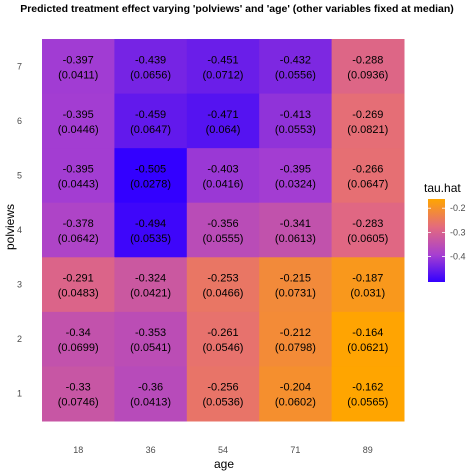 This screenshot has height=474, width=474. What do you see at coordinates (222, 333) in the screenshot?
I see `cell-value-label: -0.261` at bounding box center [222, 333].